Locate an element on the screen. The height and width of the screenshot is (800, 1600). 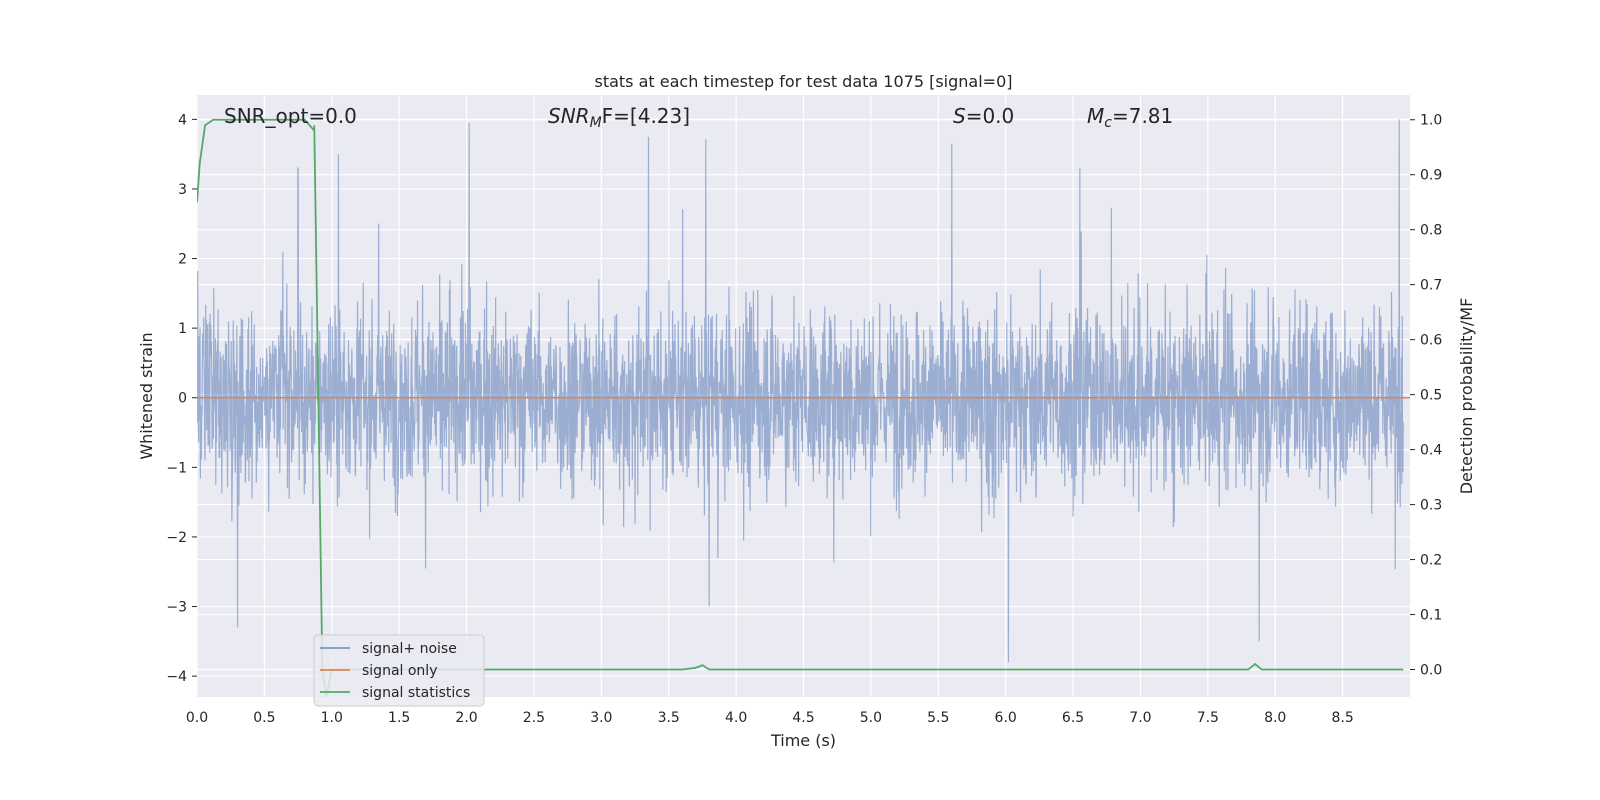
x-tick-label: 3.0 is located at coordinates (601, 718).